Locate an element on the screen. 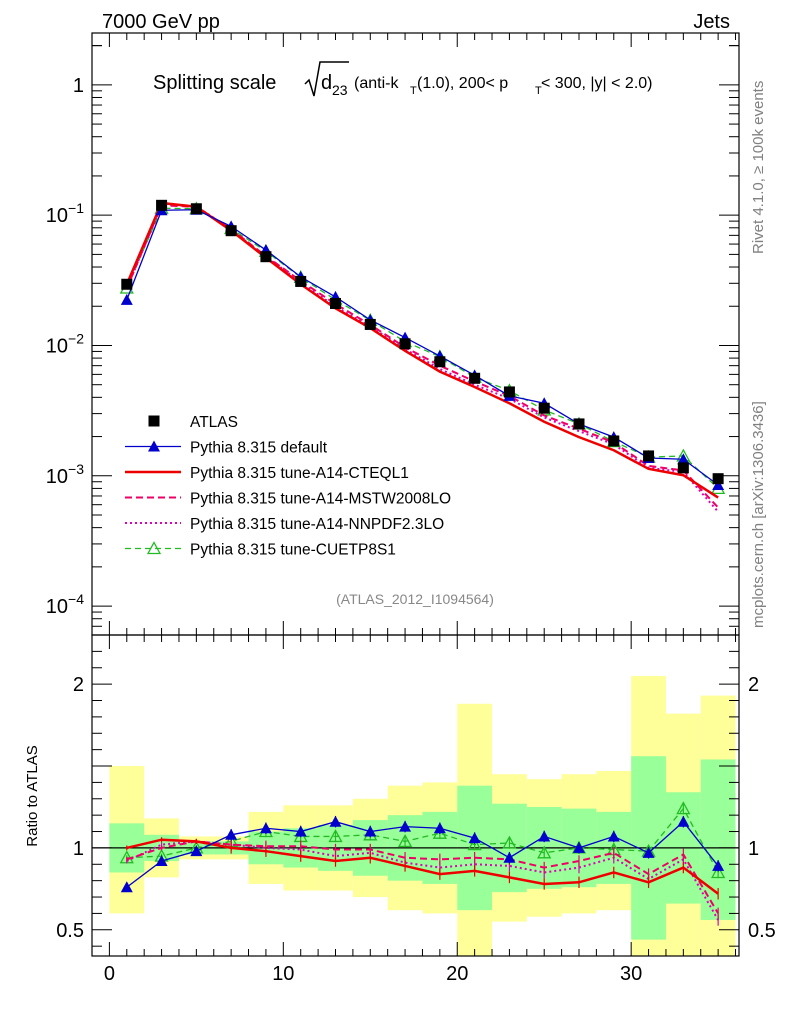  legend-label-2: Pythia 8.315 tune-A14-CTEQL1 is located at coordinates (299, 473).